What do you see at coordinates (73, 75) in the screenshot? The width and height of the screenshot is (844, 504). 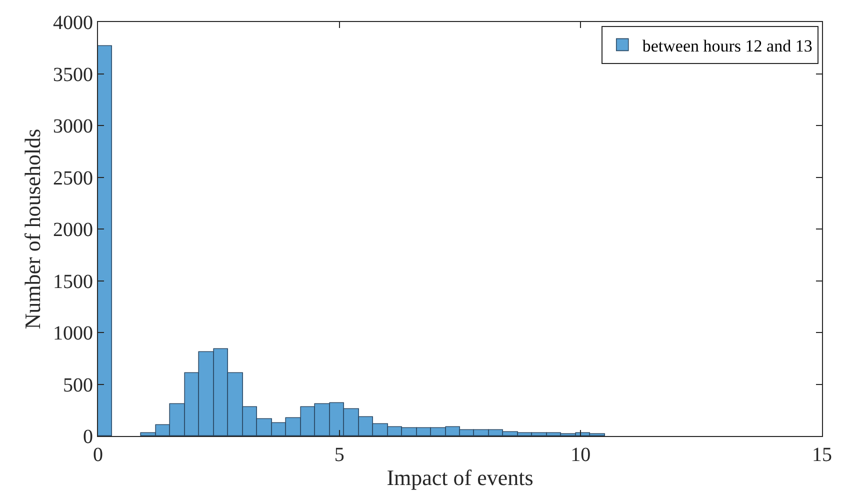 I see `y-tick-label: 3500` at bounding box center [73, 75].